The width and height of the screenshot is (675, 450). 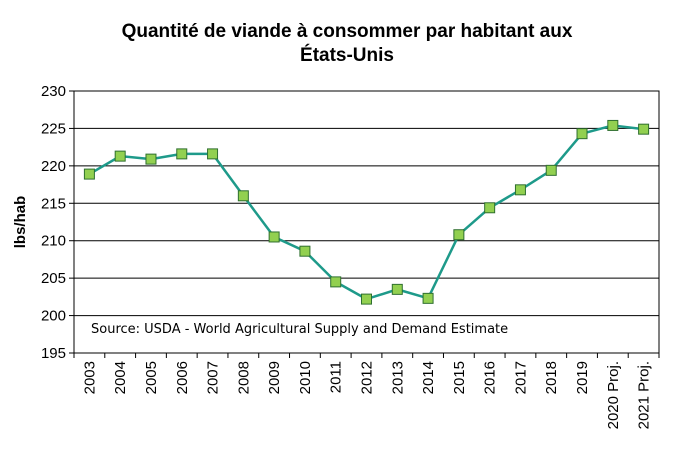 I want to click on y-axis-title: lbs/hab, so click(x=20, y=222).